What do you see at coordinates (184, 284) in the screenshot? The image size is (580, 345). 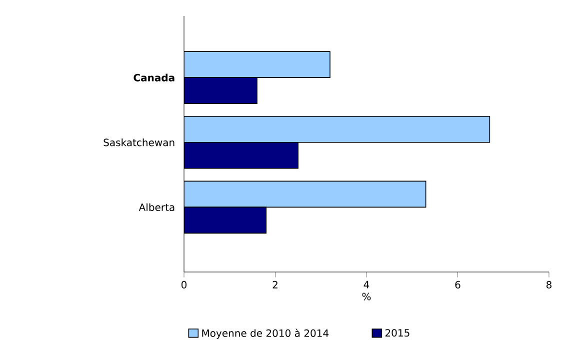 I see `x-tick-label: 0` at bounding box center [184, 284].